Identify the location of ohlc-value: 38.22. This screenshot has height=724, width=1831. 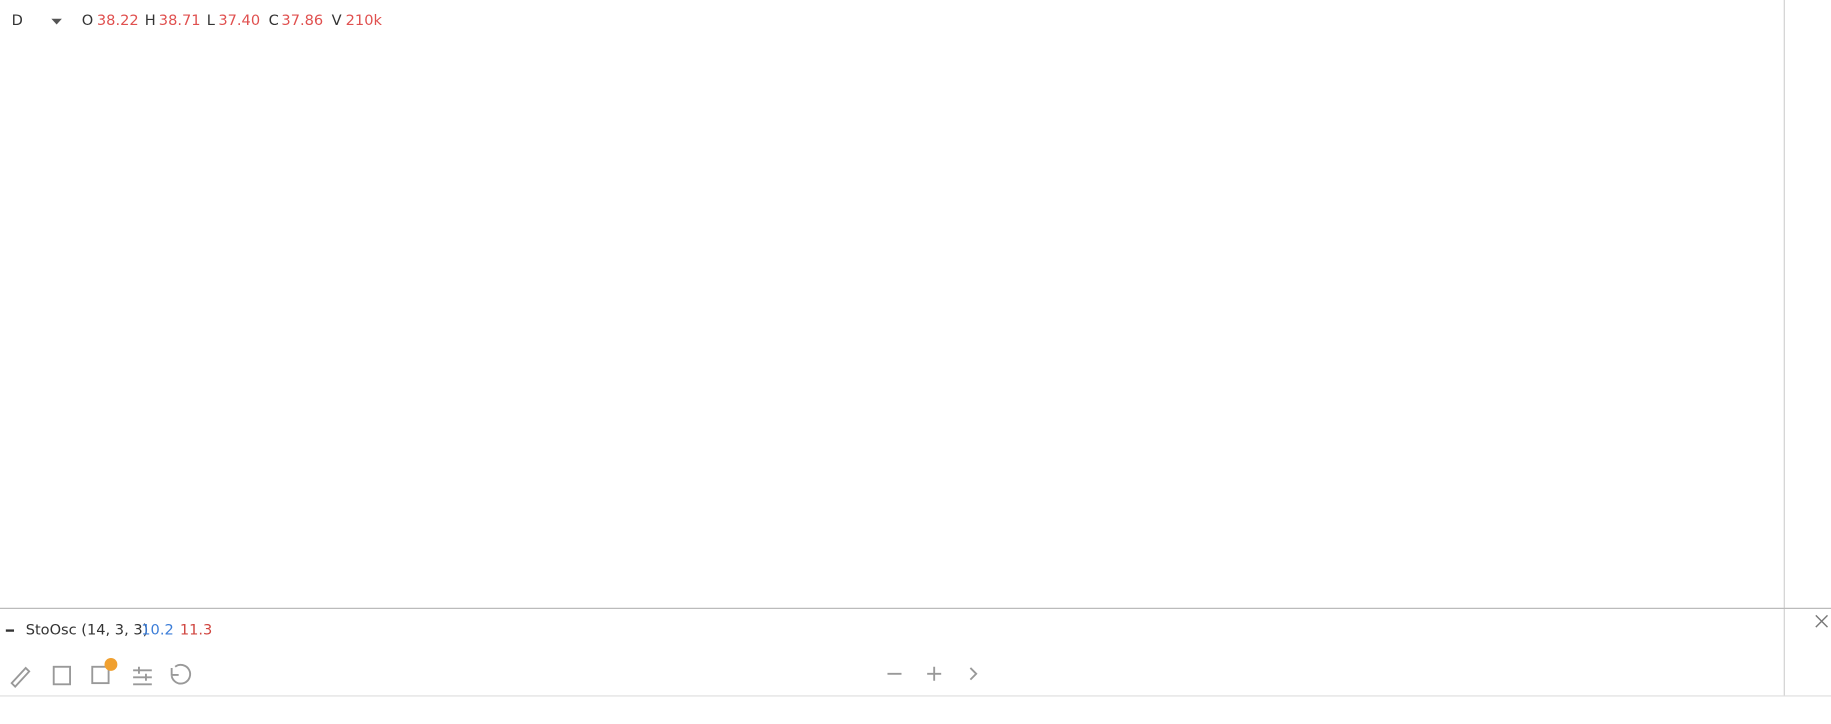
(118, 20).